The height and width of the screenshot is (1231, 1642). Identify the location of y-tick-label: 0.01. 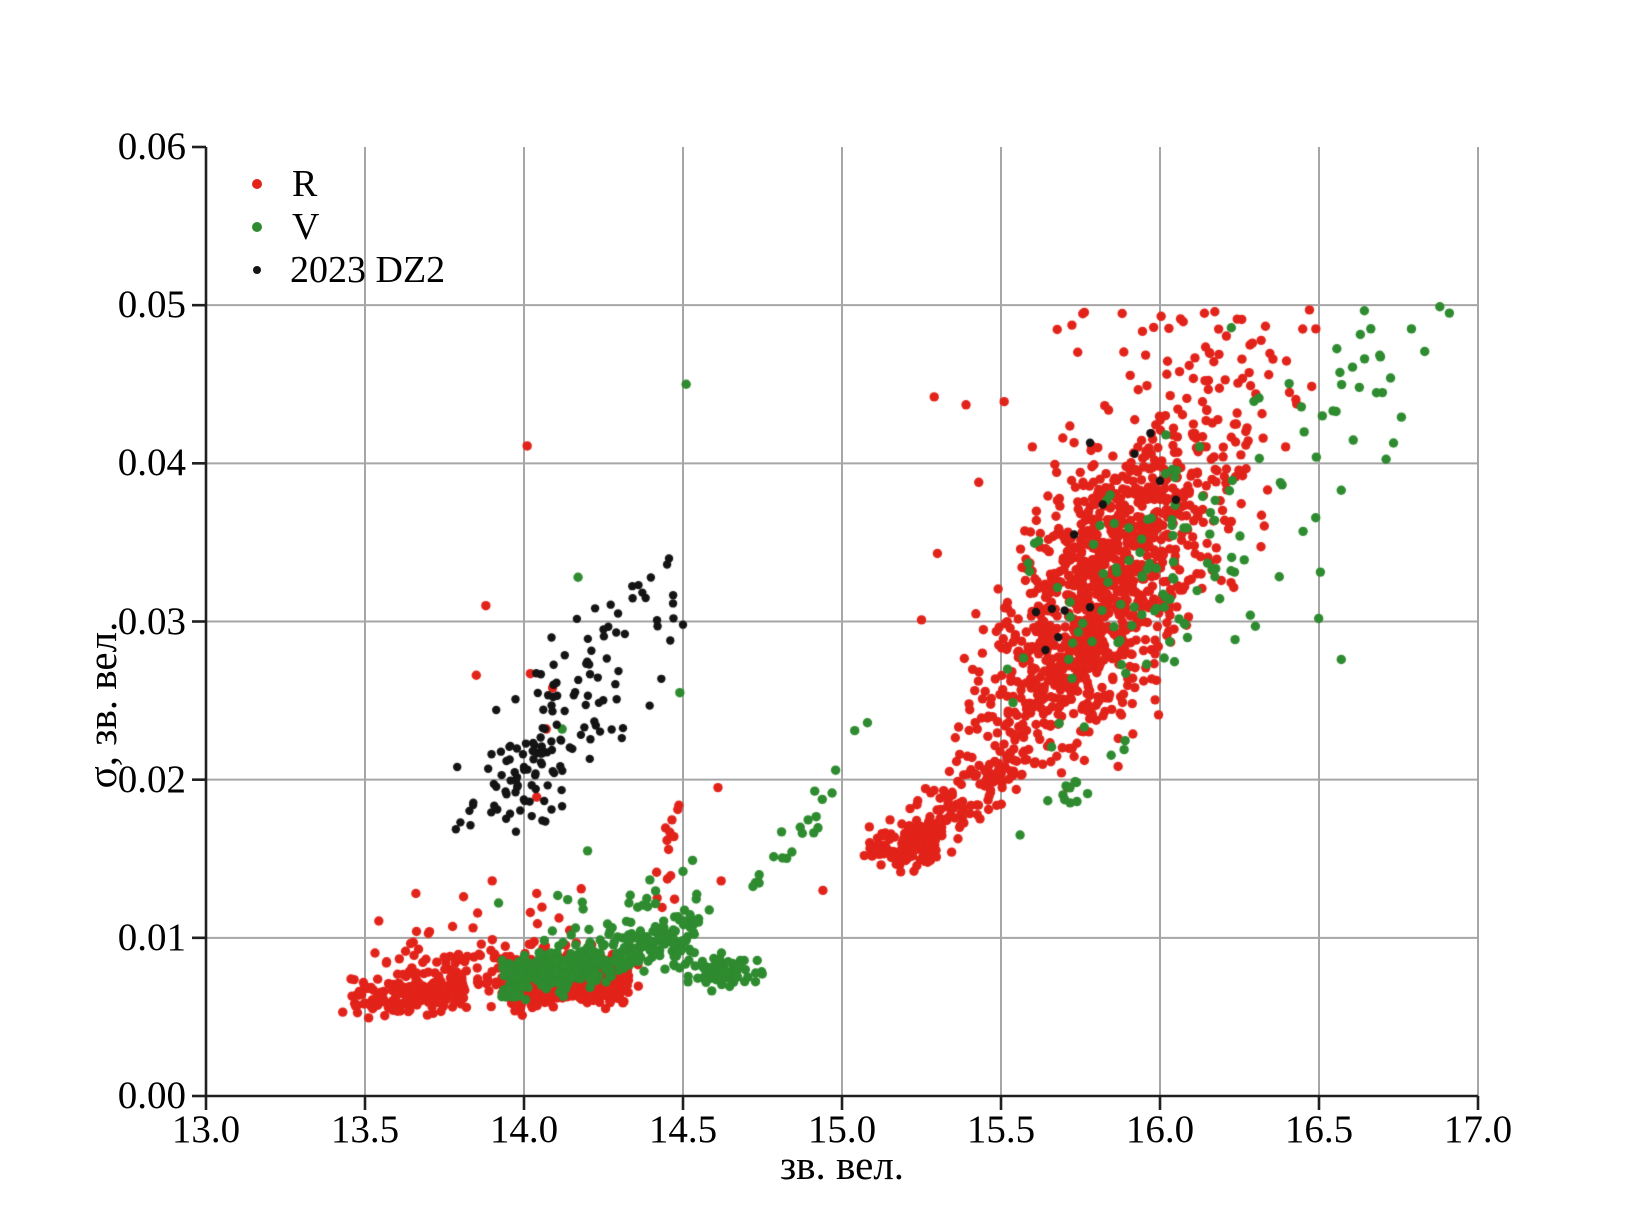
(151, 937).